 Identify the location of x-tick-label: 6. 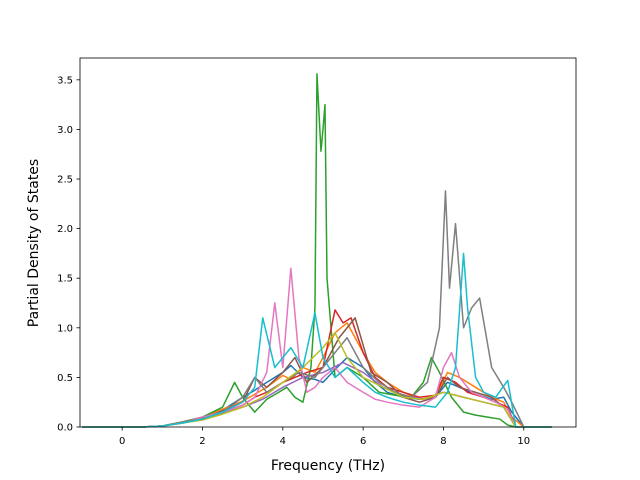
(363, 441).